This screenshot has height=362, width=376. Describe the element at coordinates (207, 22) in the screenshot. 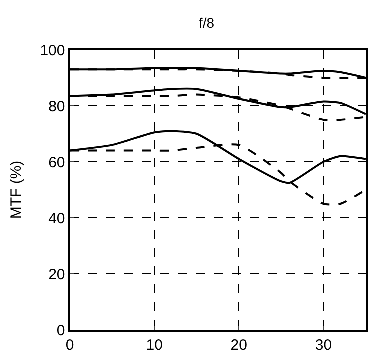

I see `chart-title: f/8` at that location.